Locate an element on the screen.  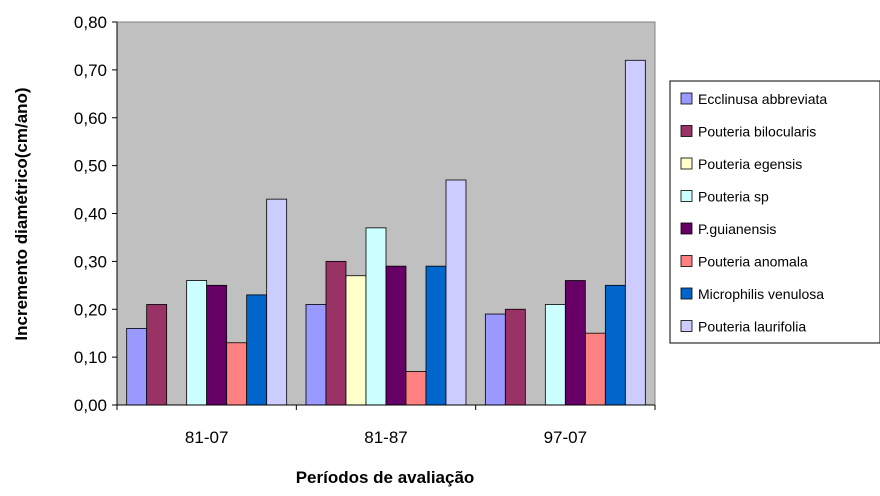
y-tick-label: 0,80 is located at coordinates (90, 22).